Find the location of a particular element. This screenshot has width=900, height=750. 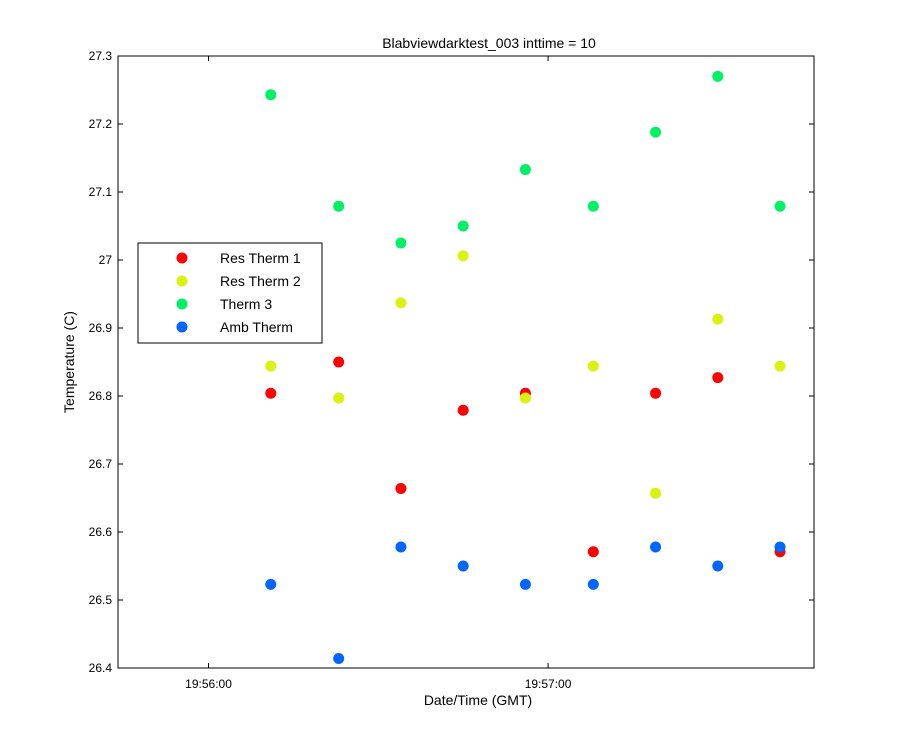

legend-label: Therm 3 is located at coordinates (246, 304).